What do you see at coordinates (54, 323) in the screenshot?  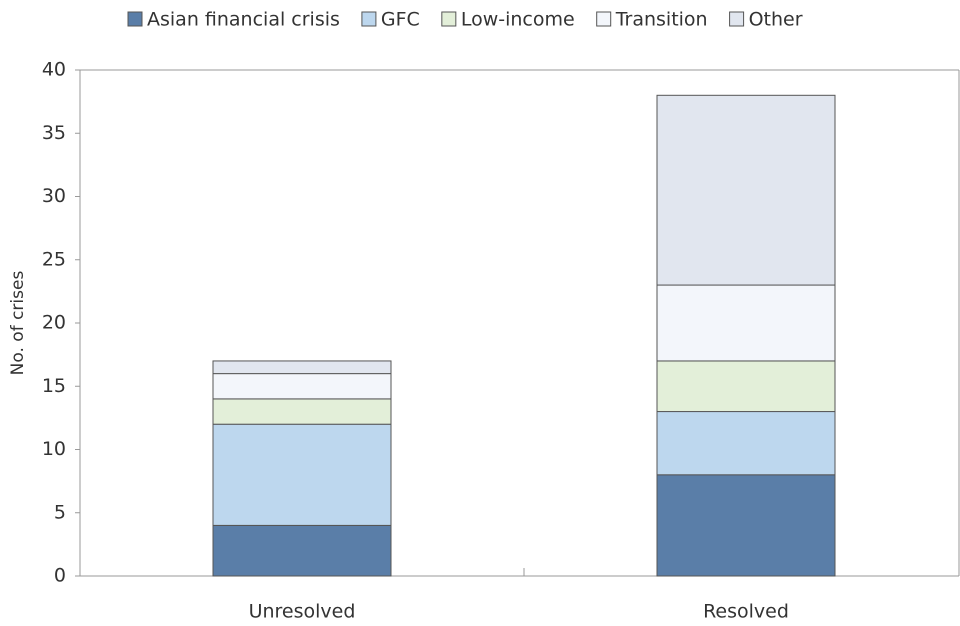 I see `y-tick-label: 20` at bounding box center [54, 323].